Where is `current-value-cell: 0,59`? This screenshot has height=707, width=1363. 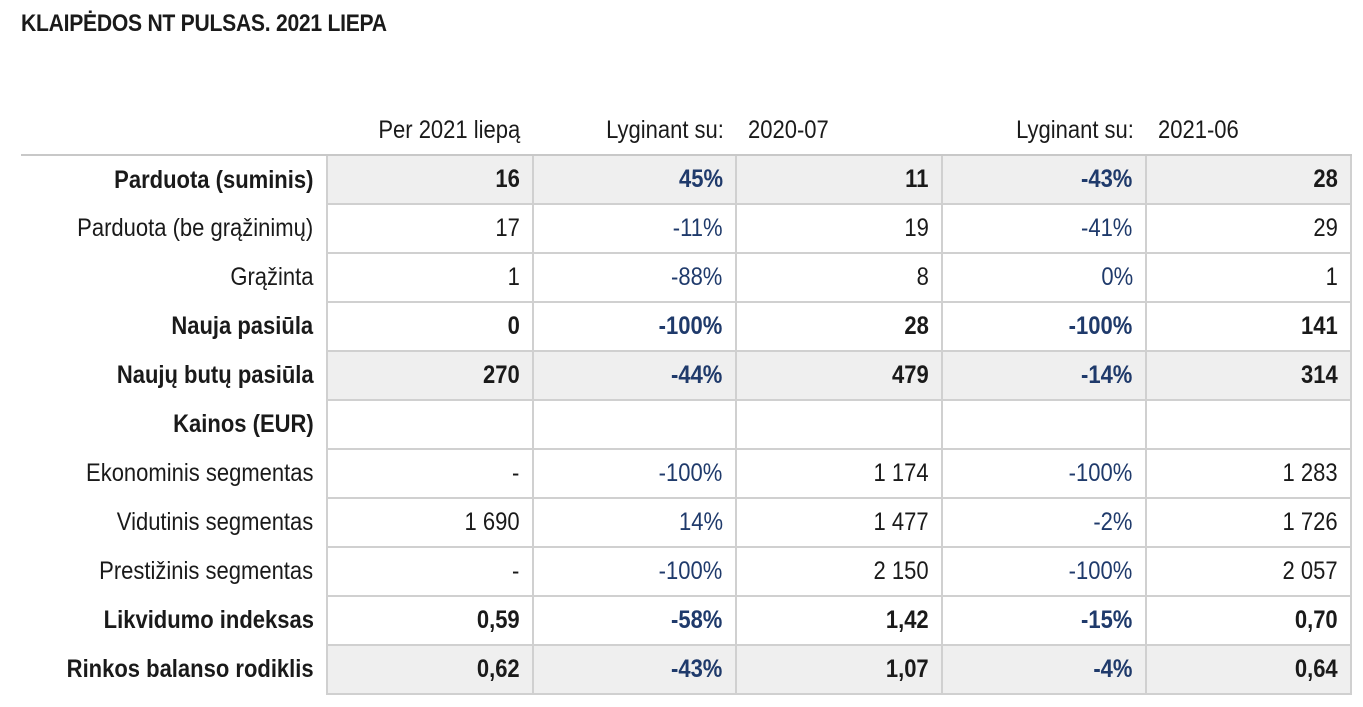
current-value-cell: 0,59 is located at coordinates (429, 620).